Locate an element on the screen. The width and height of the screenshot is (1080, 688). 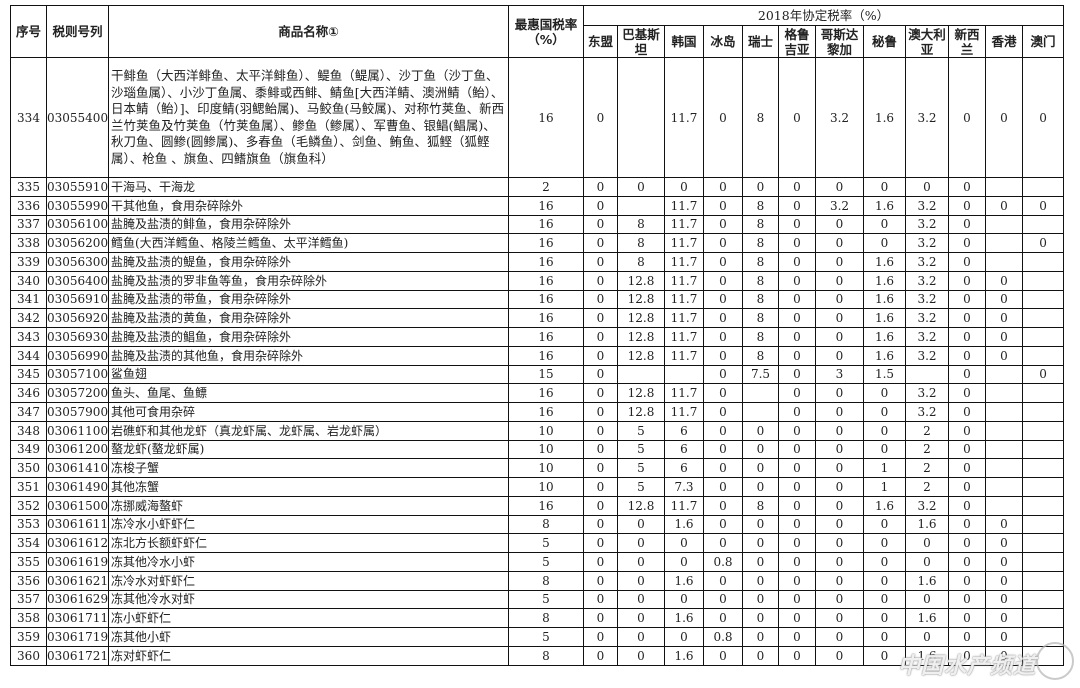
cell-seq: 349 is located at coordinates (28, 449).